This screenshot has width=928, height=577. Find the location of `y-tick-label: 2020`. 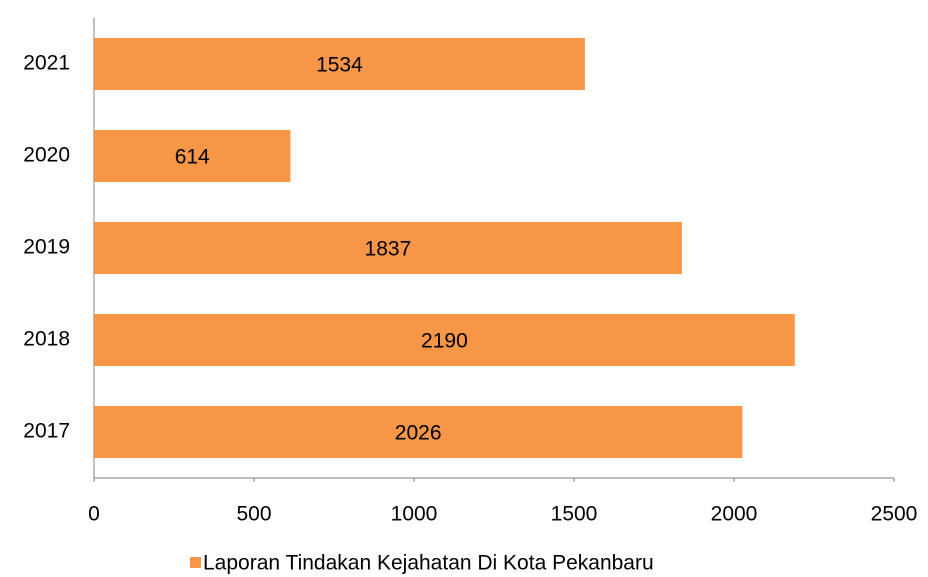

y-tick-label: 2020 is located at coordinates (46, 155).